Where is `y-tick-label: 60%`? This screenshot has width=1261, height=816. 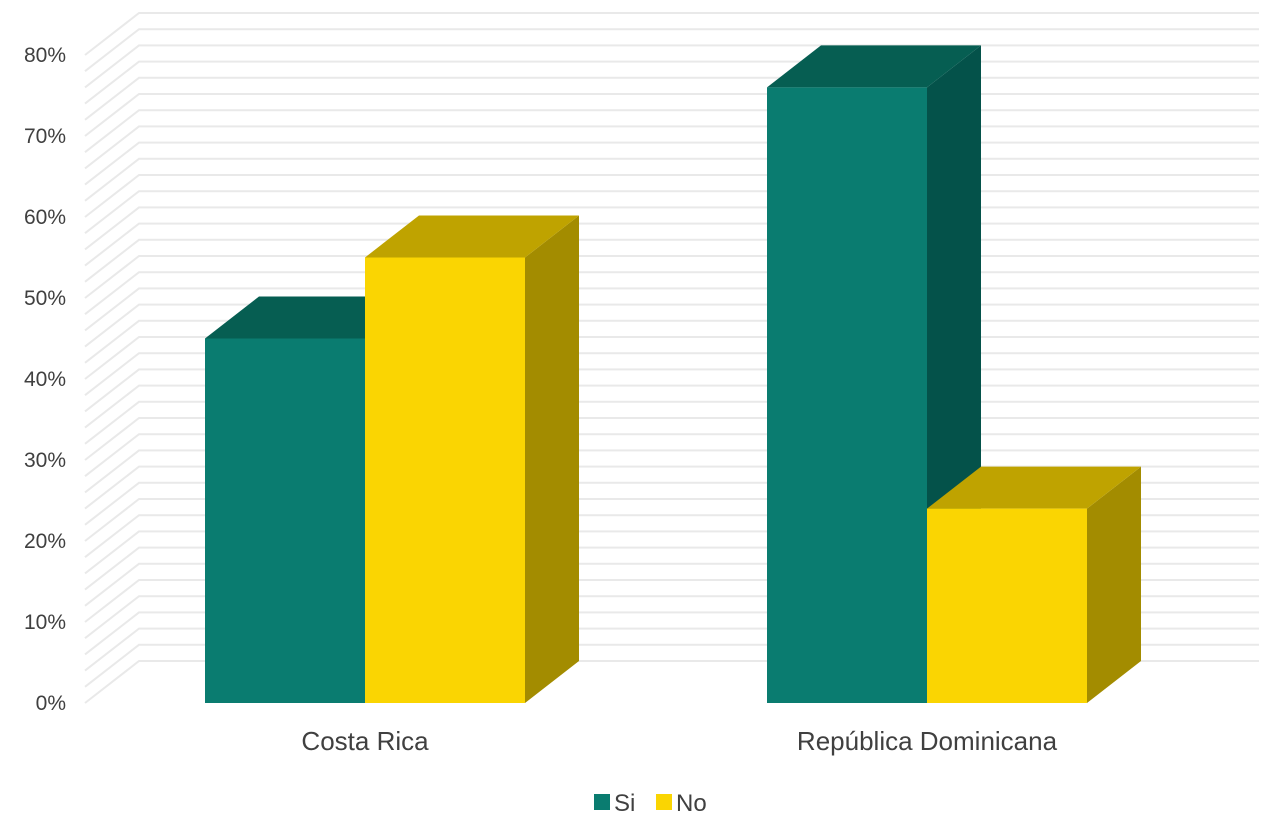
y-tick-label: 60% is located at coordinates (45, 217).